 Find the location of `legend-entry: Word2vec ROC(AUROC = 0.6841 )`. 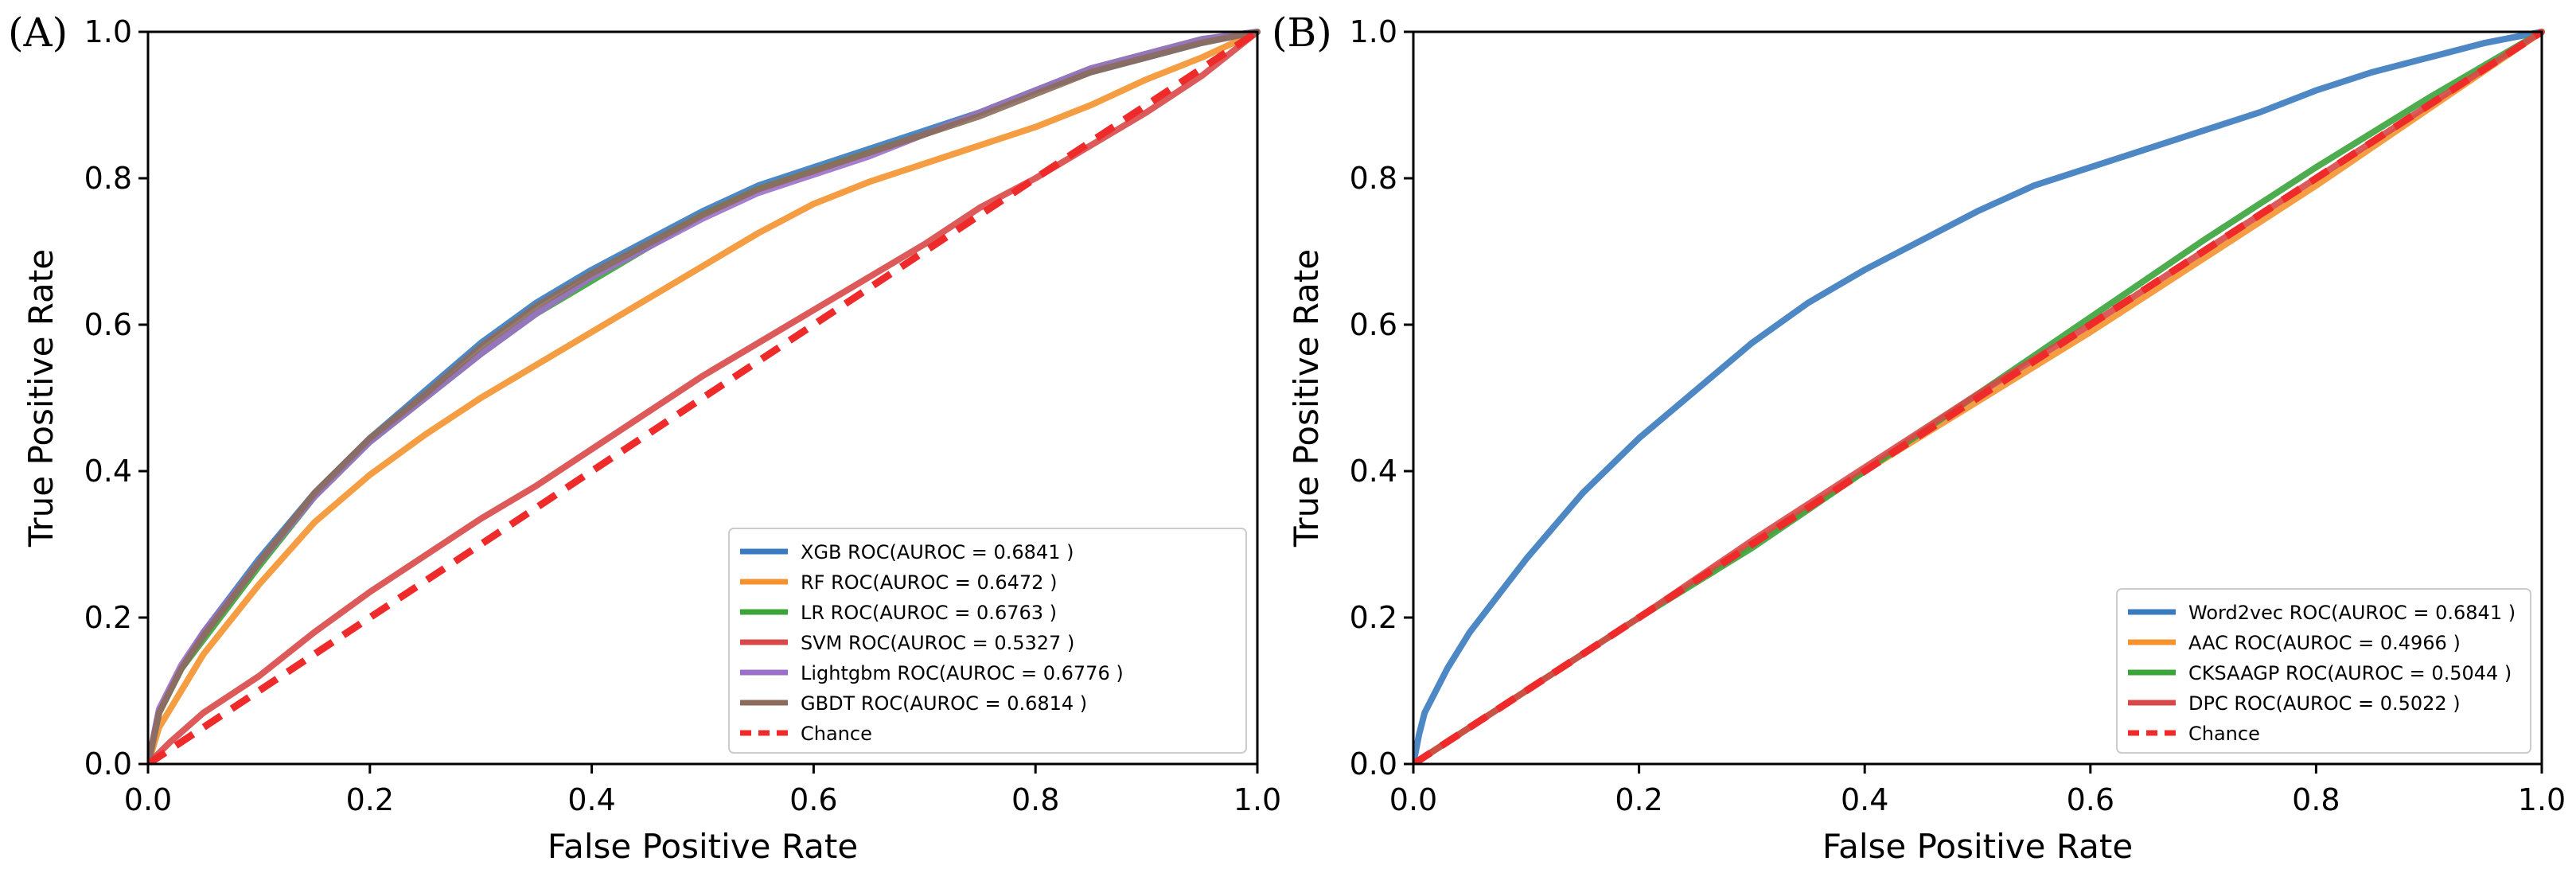

legend-entry: Word2vec ROC(AUROC = 0.6841 ) is located at coordinates (2352, 613).